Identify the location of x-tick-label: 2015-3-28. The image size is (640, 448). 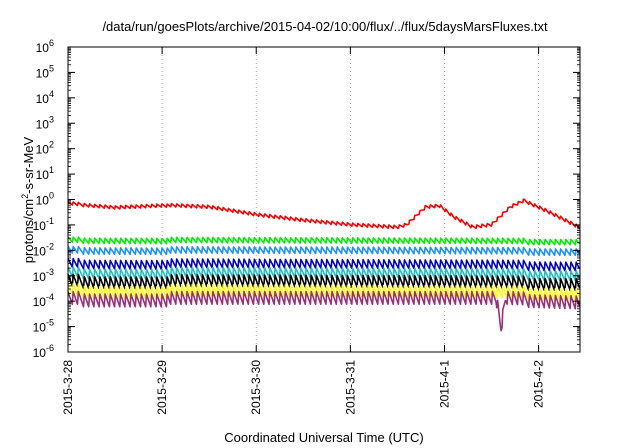
(68, 387).